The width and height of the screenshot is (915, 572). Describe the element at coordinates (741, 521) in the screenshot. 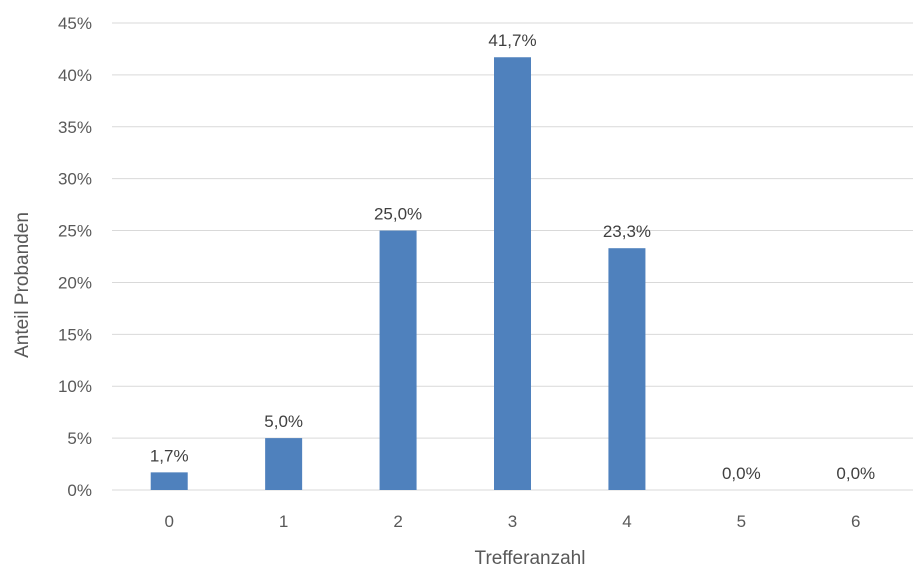

I see `x-tick-label: 5` at that location.